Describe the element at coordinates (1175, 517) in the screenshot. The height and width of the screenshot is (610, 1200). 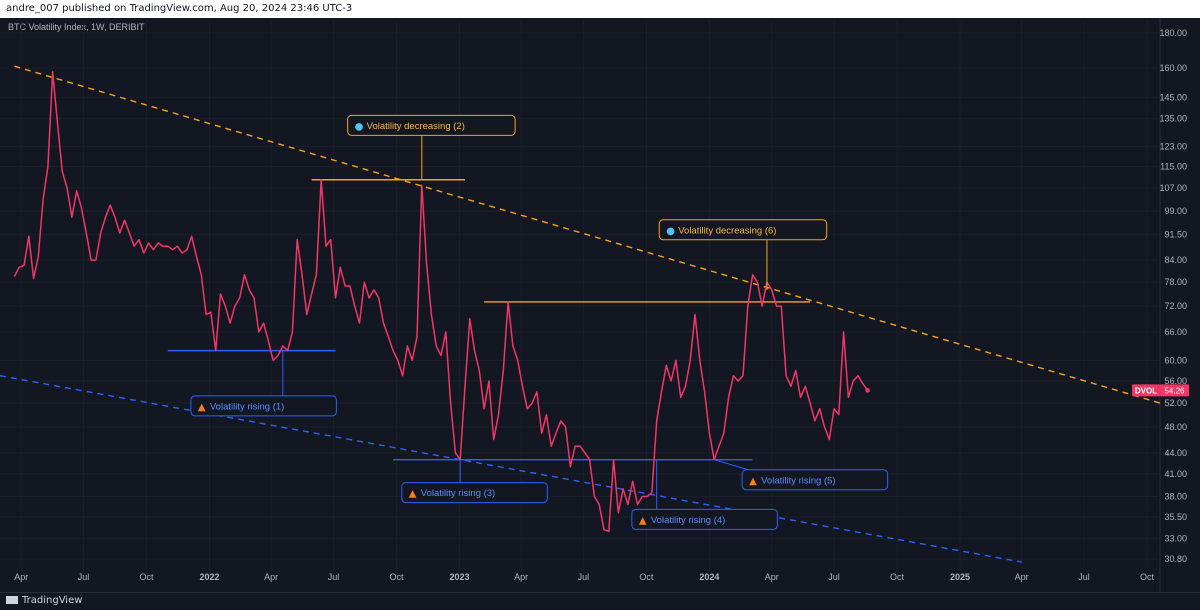
I see `y-tick-label: 35.50` at that location.